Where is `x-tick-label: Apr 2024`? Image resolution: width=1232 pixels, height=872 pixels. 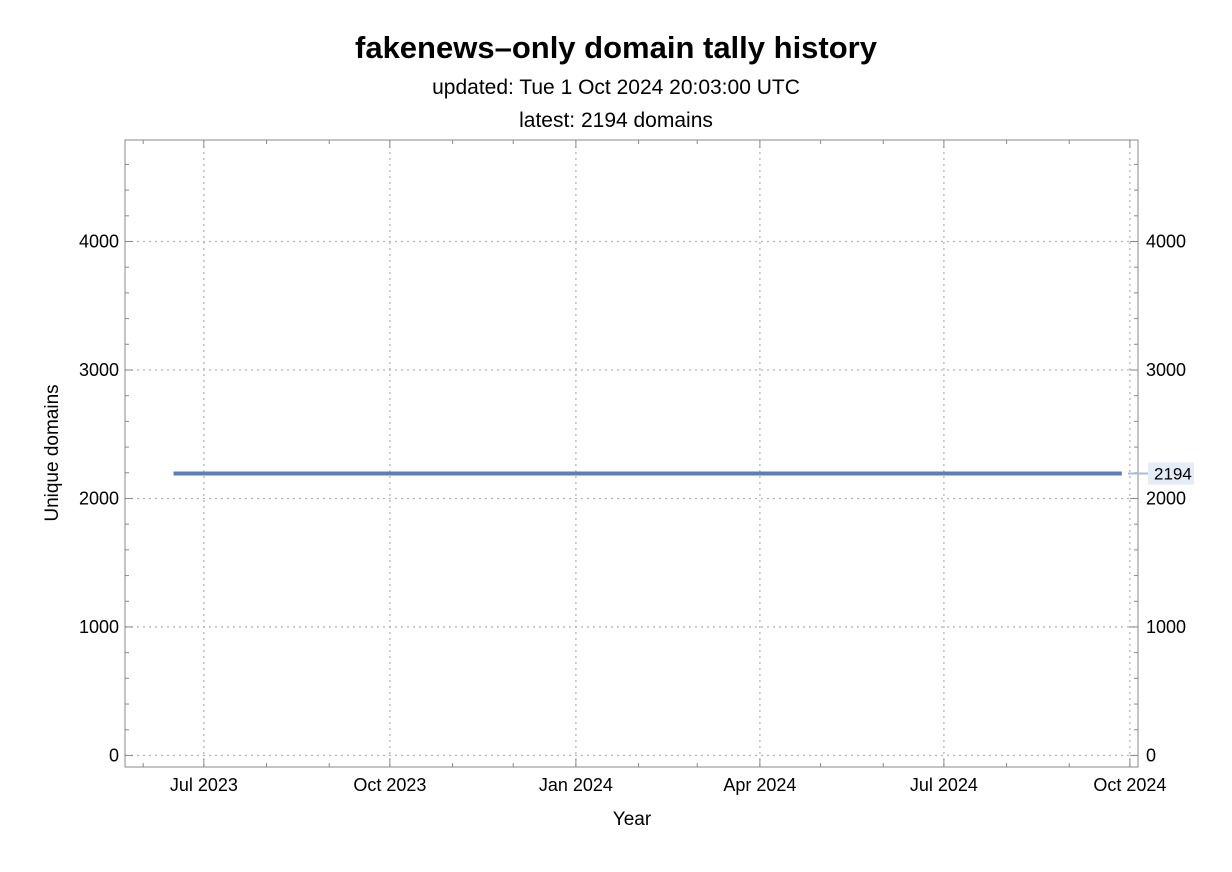 x-tick-label: Apr 2024 is located at coordinates (759, 785).